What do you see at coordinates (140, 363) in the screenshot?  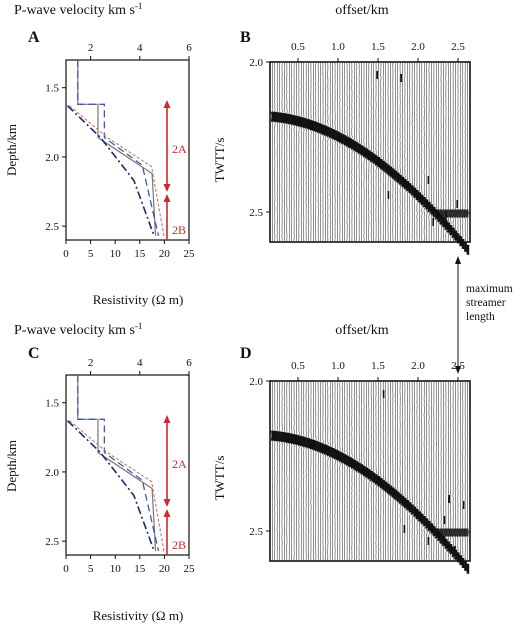 I see `top-tick-label: 4` at bounding box center [140, 363].